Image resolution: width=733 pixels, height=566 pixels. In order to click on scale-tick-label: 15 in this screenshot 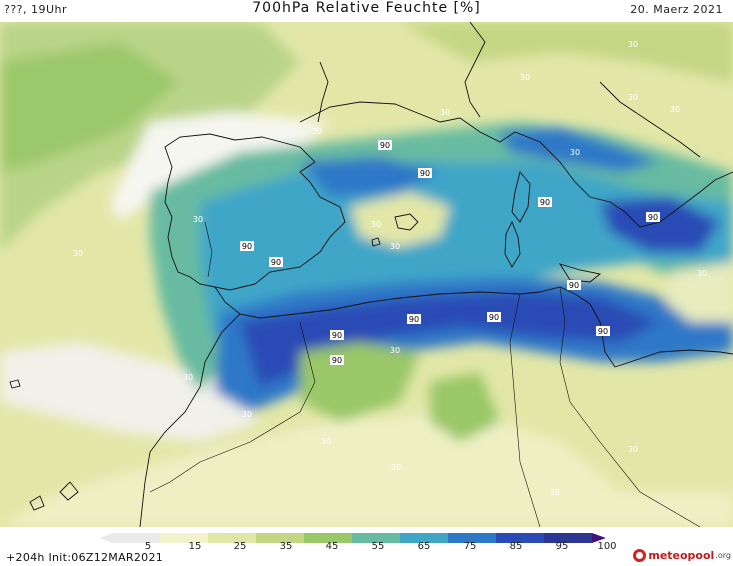, I will do `click(195, 546)`.